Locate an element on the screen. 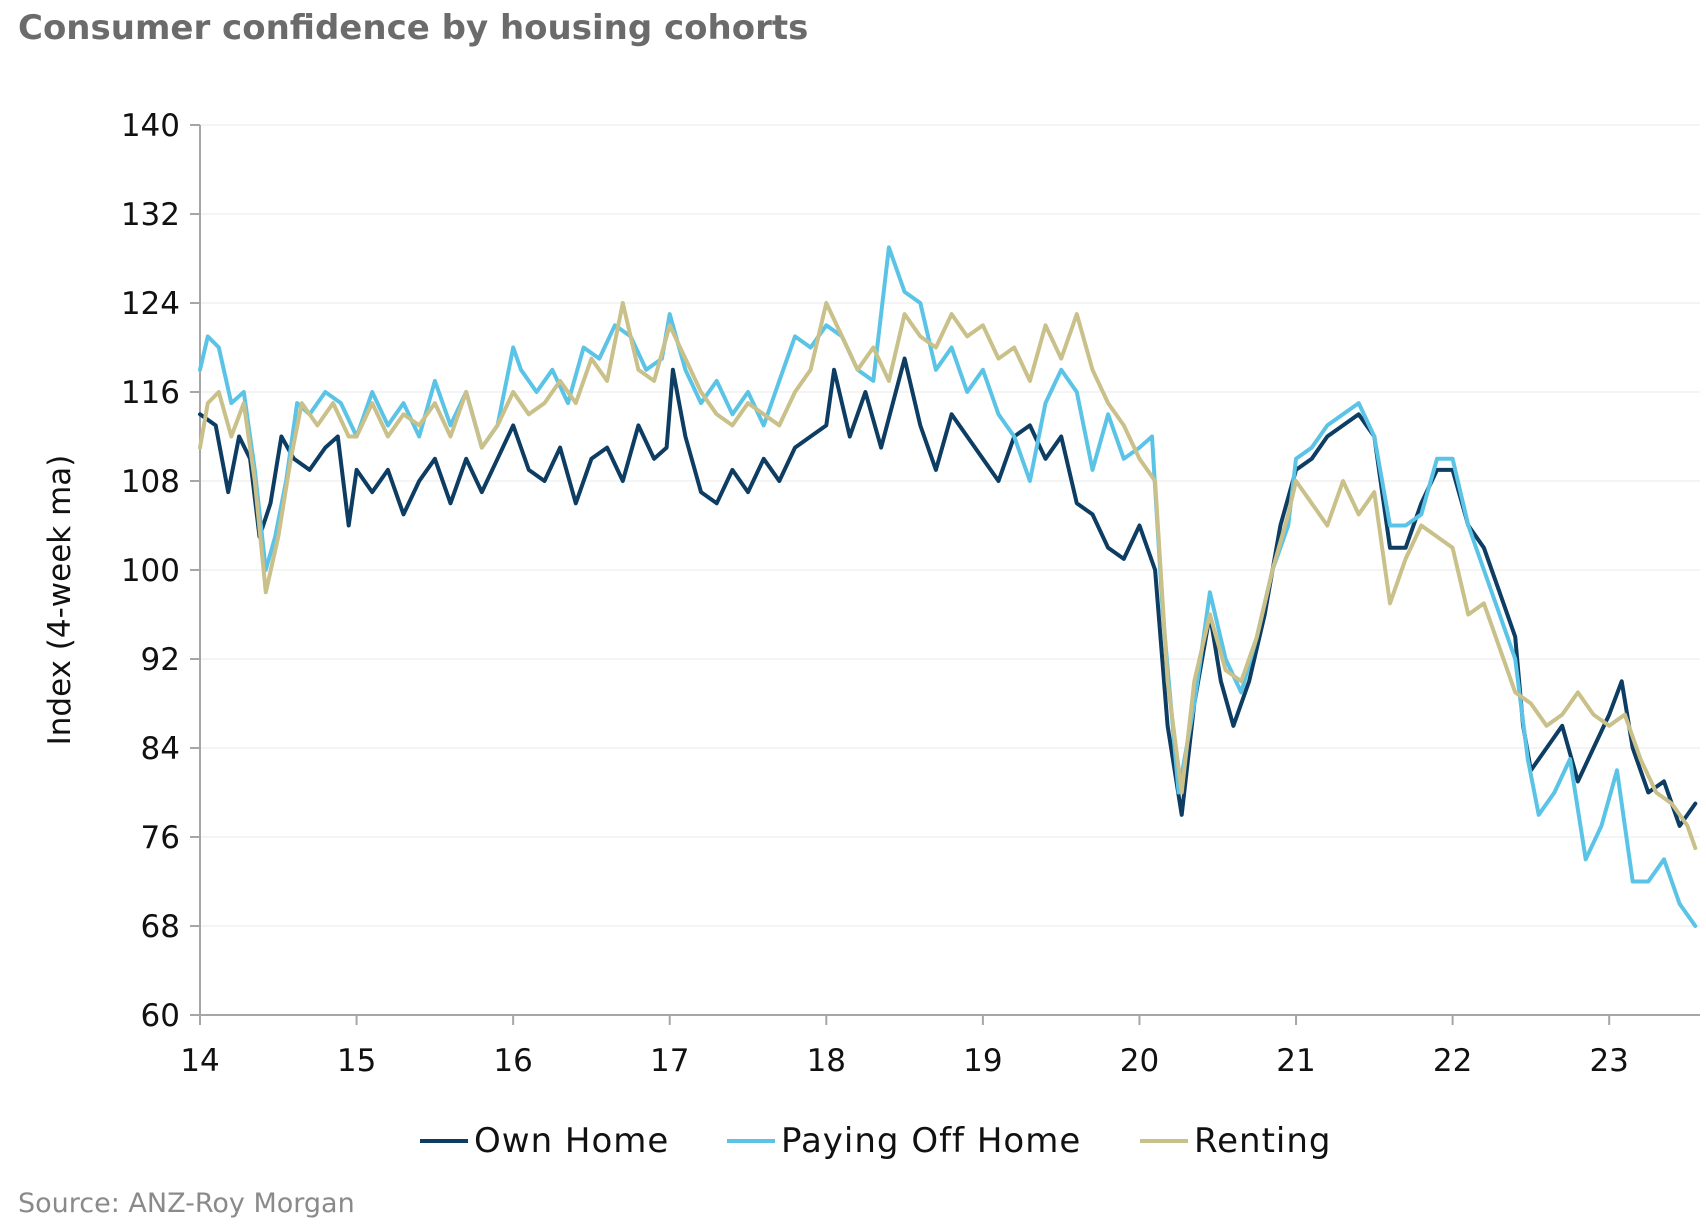 This screenshot has height=1227, width=1706. x-tick-label-19: 19 is located at coordinates (982, 1061).